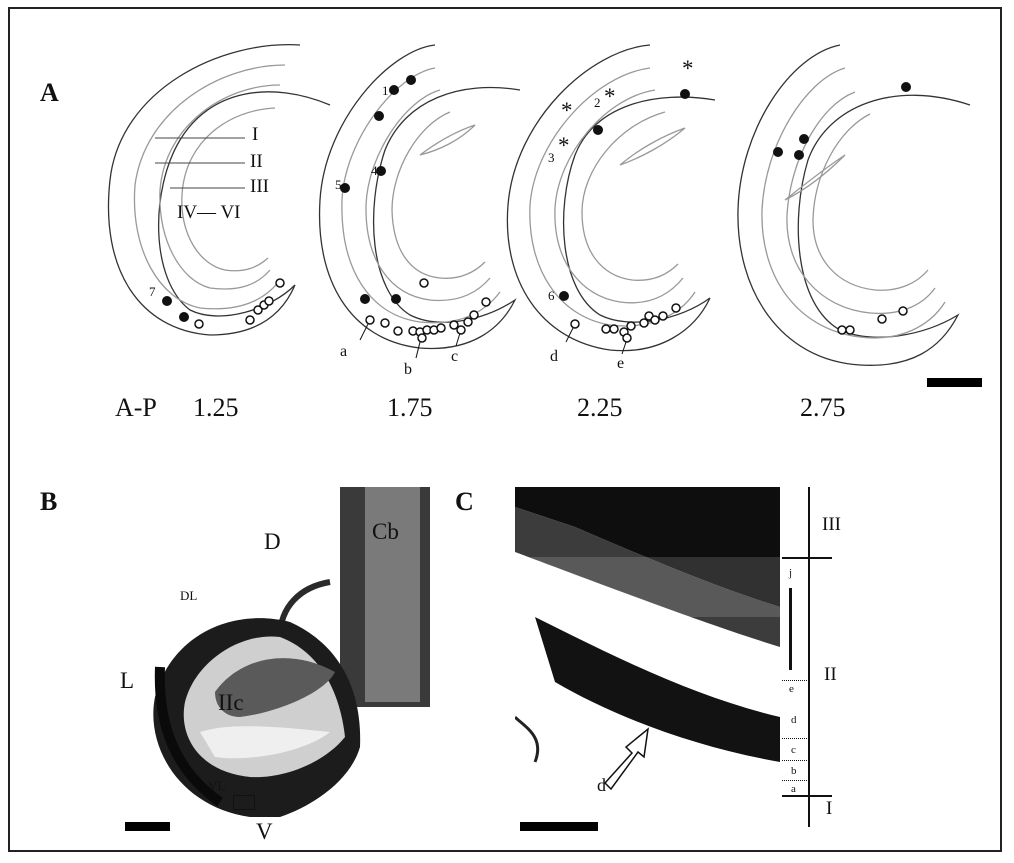 The height and width of the screenshot is (863, 1014). I want to click on olfactory-section-image, so click(291, 652).